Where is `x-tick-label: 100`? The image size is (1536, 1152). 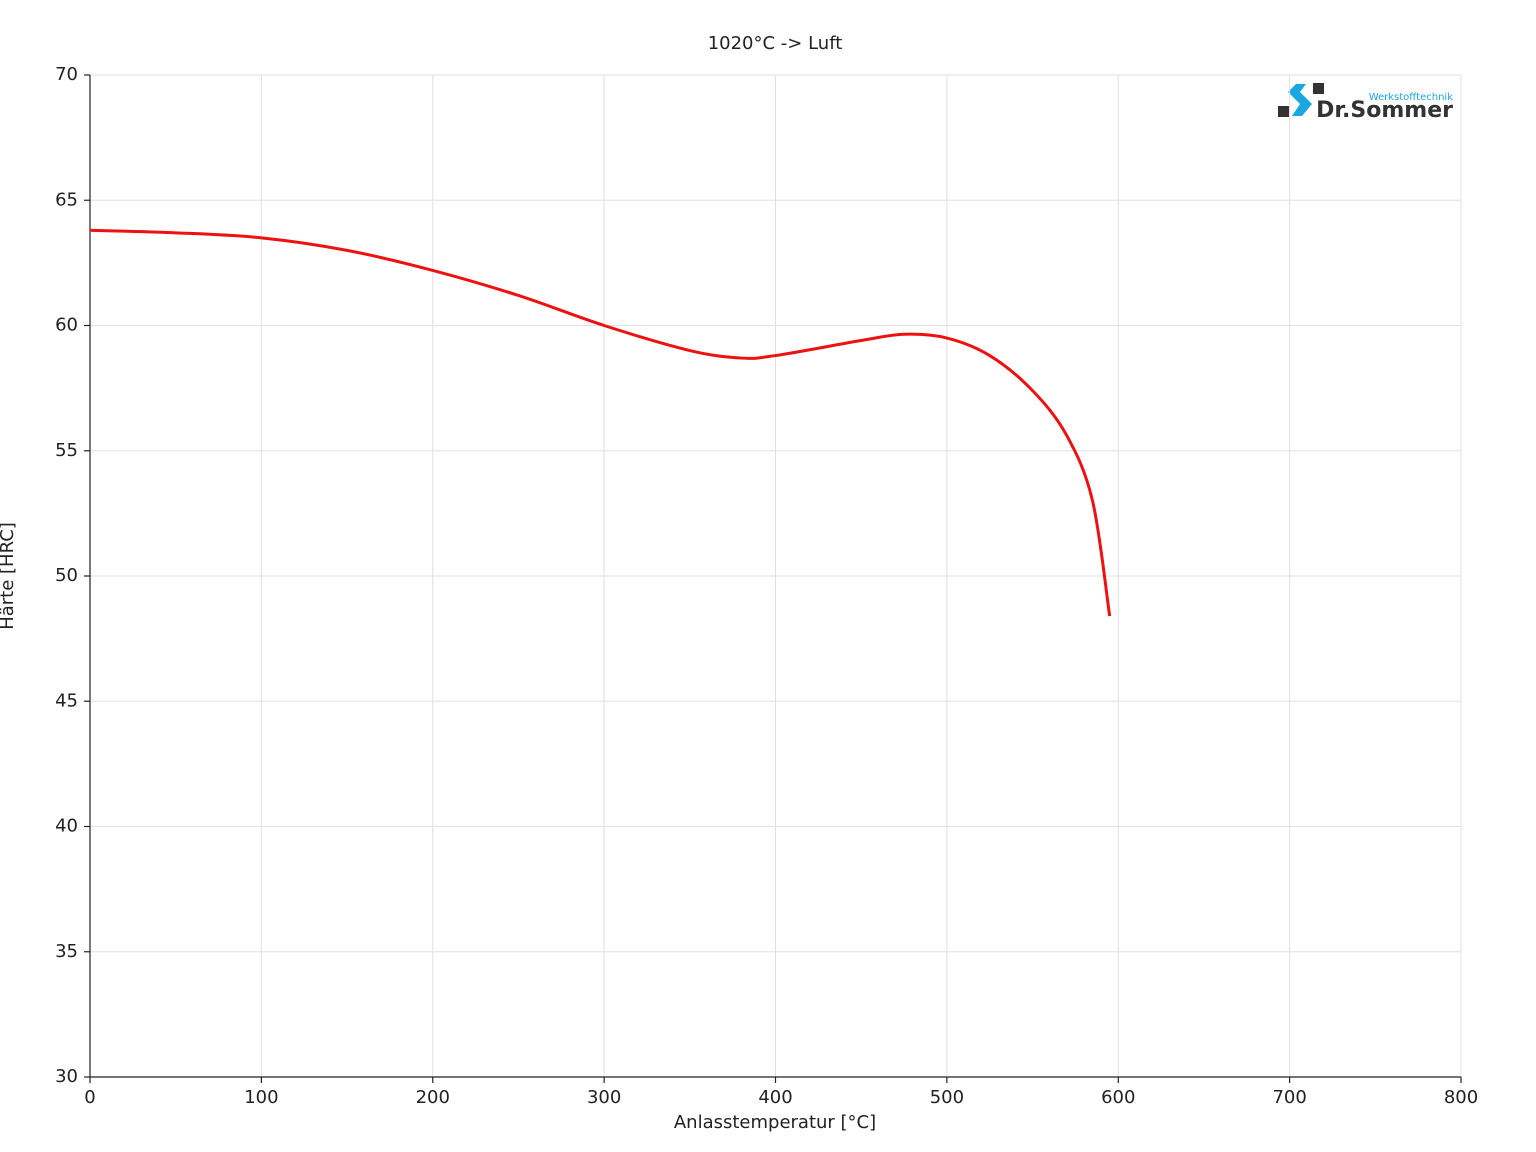 x-tick-label: 100 is located at coordinates (261, 1097).